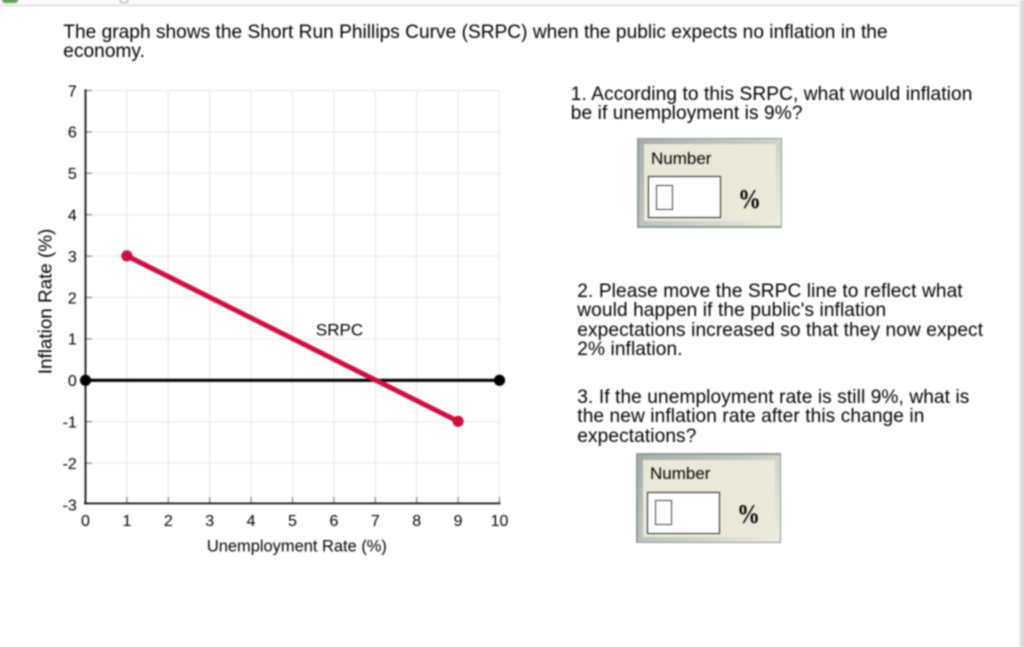  What do you see at coordinates (416, 521) in the screenshot?
I see `svg-text: 8` at bounding box center [416, 521].